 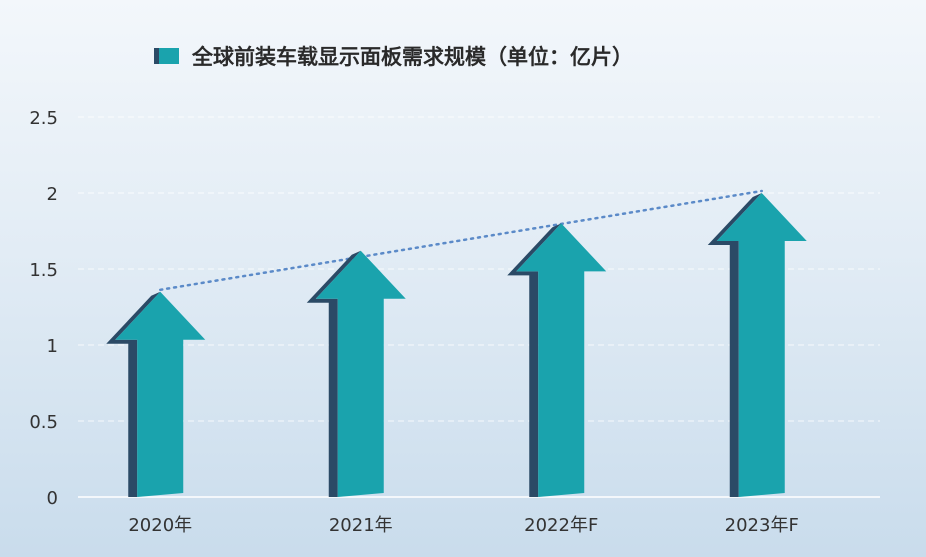 What do you see at coordinates (52, 498) in the screenshot?
I see `y-tick-label: 0` at bounding box center [52, 498].